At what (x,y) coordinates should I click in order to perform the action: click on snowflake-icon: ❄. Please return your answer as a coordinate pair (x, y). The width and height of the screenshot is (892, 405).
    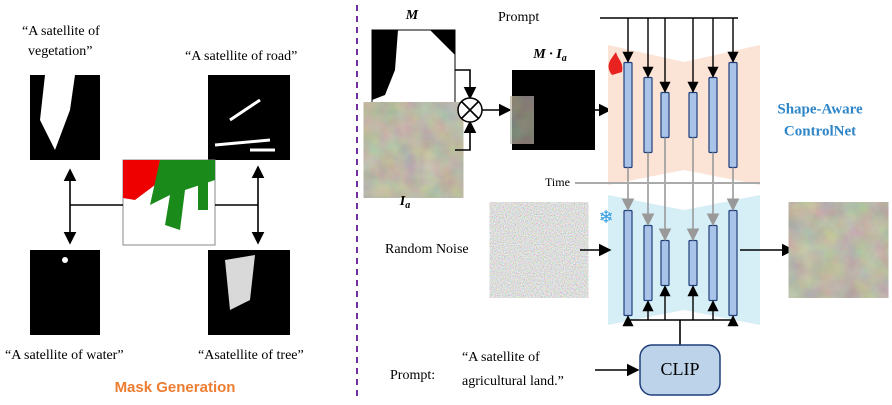
    Looking at the image, I should click on (605, 217).